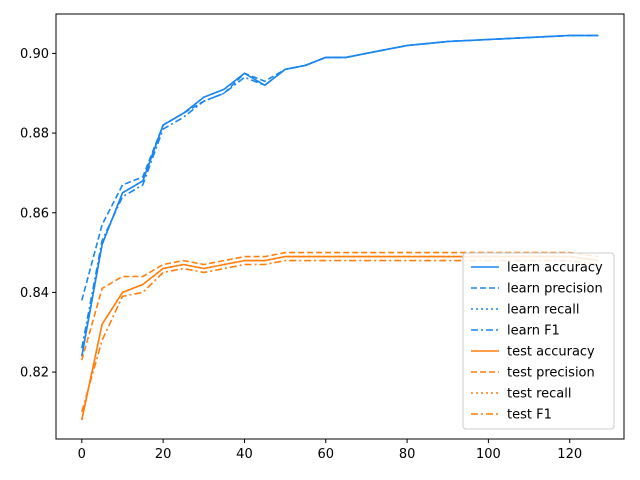 Image resolution: width=640 pixels, height=480 pixels. Describe the element at coordinates (34, 293) in the screenshot. I see `y-tick-label: 0.84` at that location.